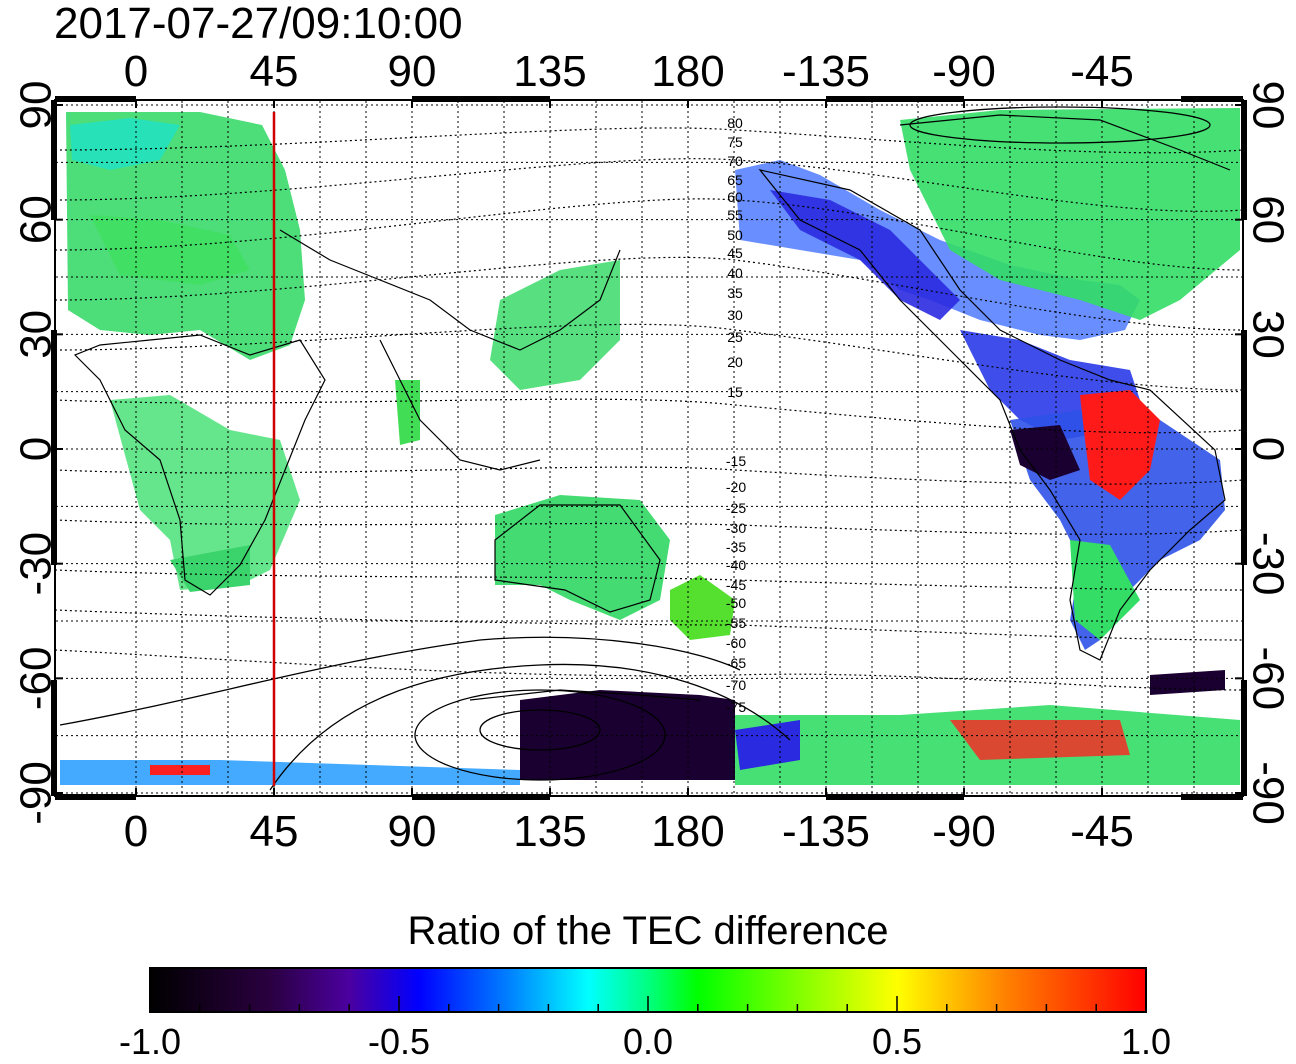 The image size is (1296, 1064). What do you see at coordinates (736, 685) in the screenshot?
I see `contour-label: -70` at bounding box center [736, 685].